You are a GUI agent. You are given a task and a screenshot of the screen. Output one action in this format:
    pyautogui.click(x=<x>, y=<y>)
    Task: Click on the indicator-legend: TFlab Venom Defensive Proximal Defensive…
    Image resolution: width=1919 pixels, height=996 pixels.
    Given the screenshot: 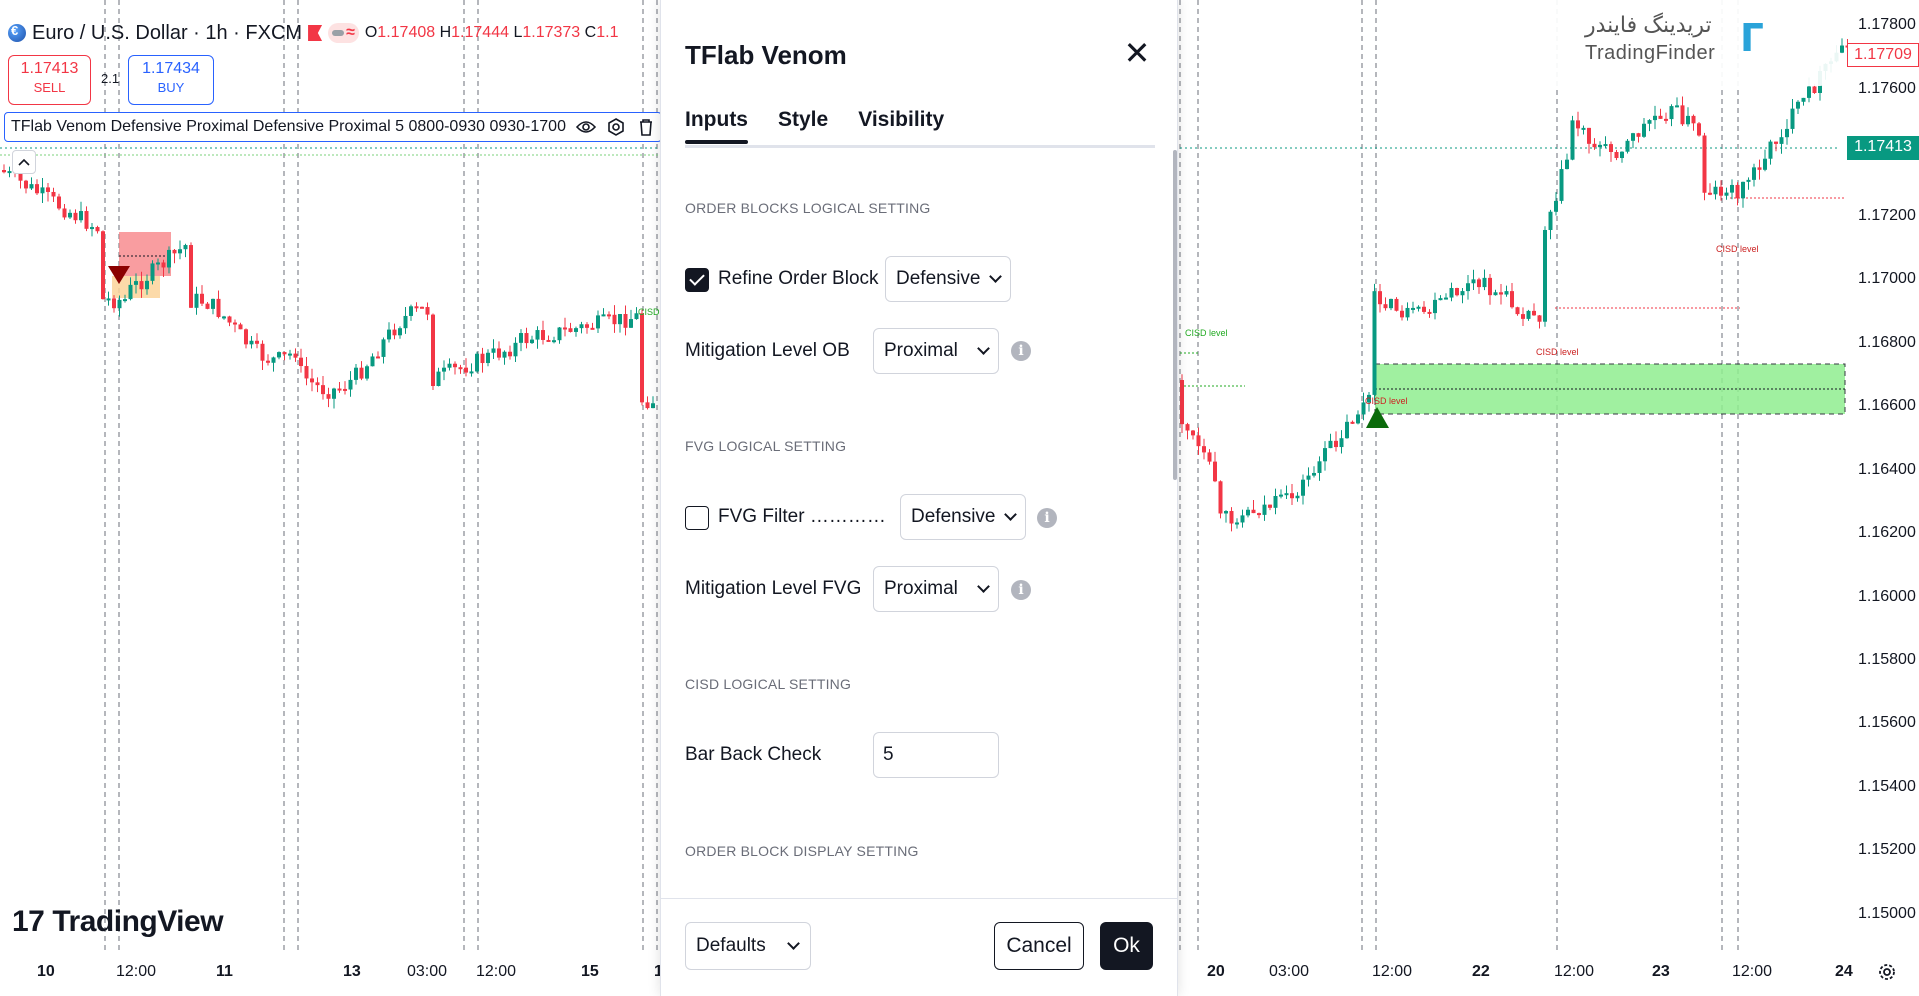 What is the action you would take?
    pyautogui.click(x=333, y=127)
    